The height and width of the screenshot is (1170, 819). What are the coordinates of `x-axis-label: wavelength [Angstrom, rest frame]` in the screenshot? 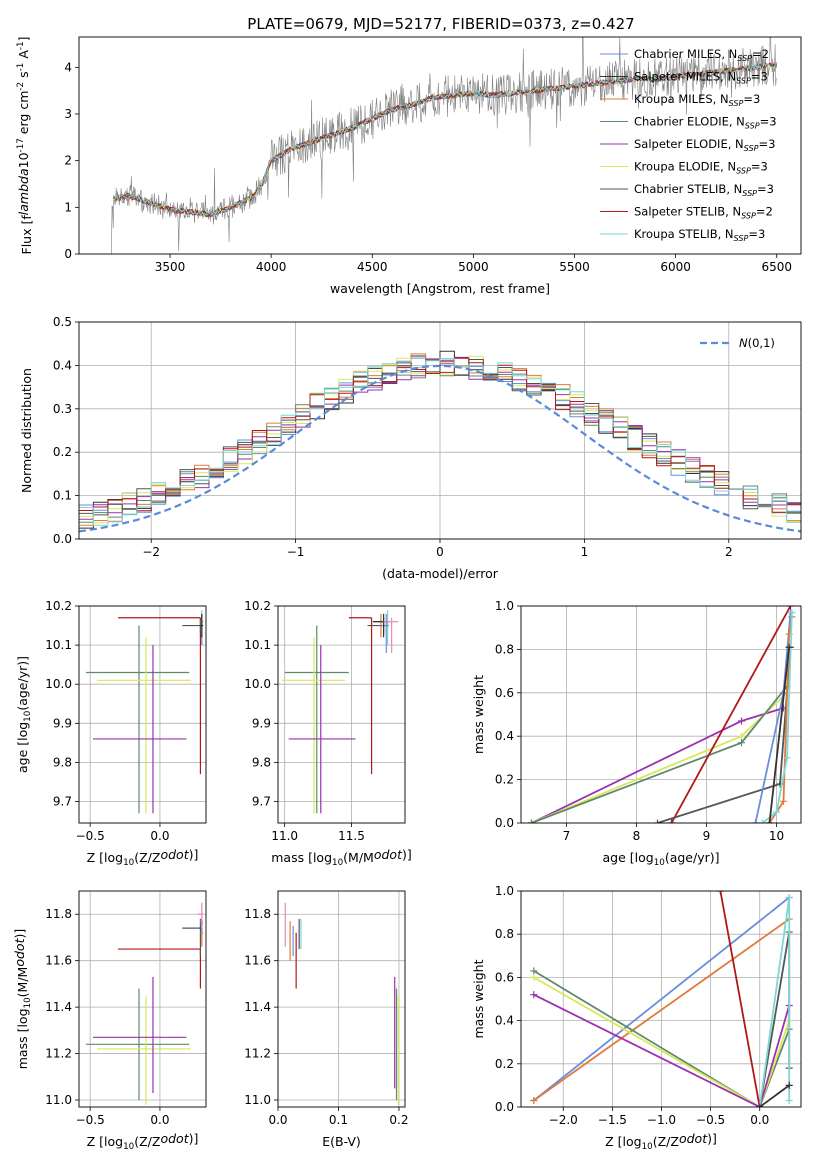 It's located at (440, 288).